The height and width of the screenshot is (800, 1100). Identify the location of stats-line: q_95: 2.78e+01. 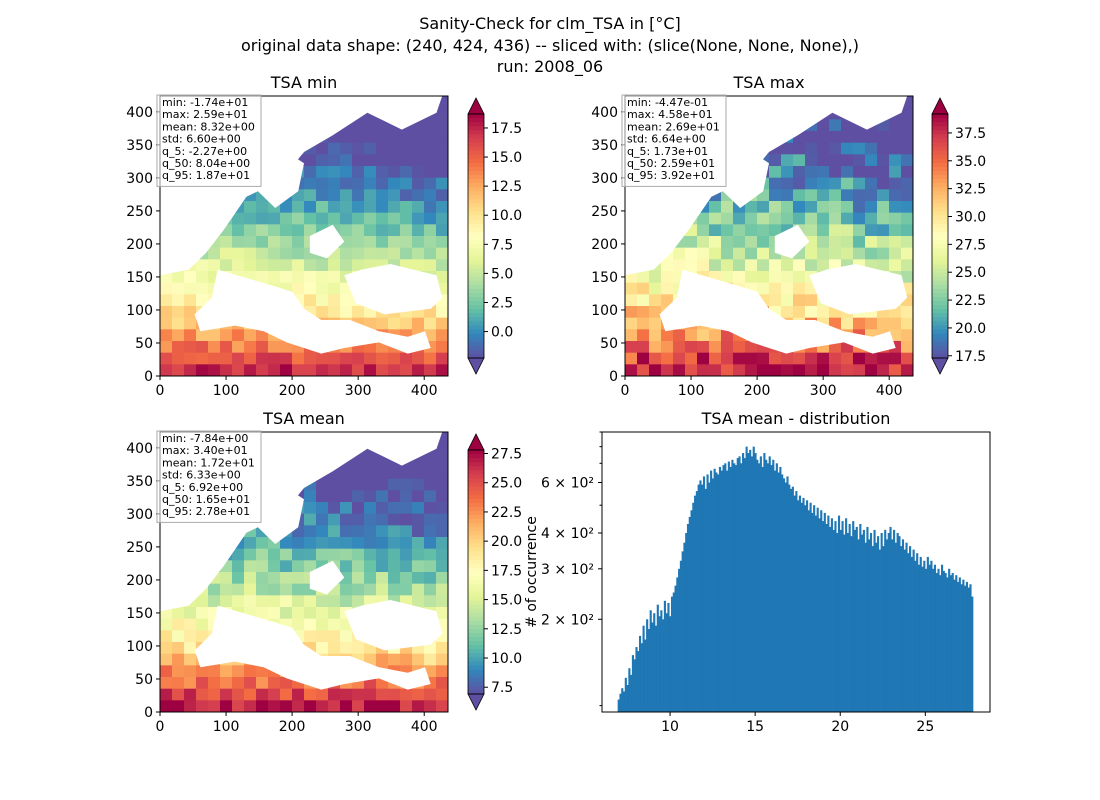
(206, 511).